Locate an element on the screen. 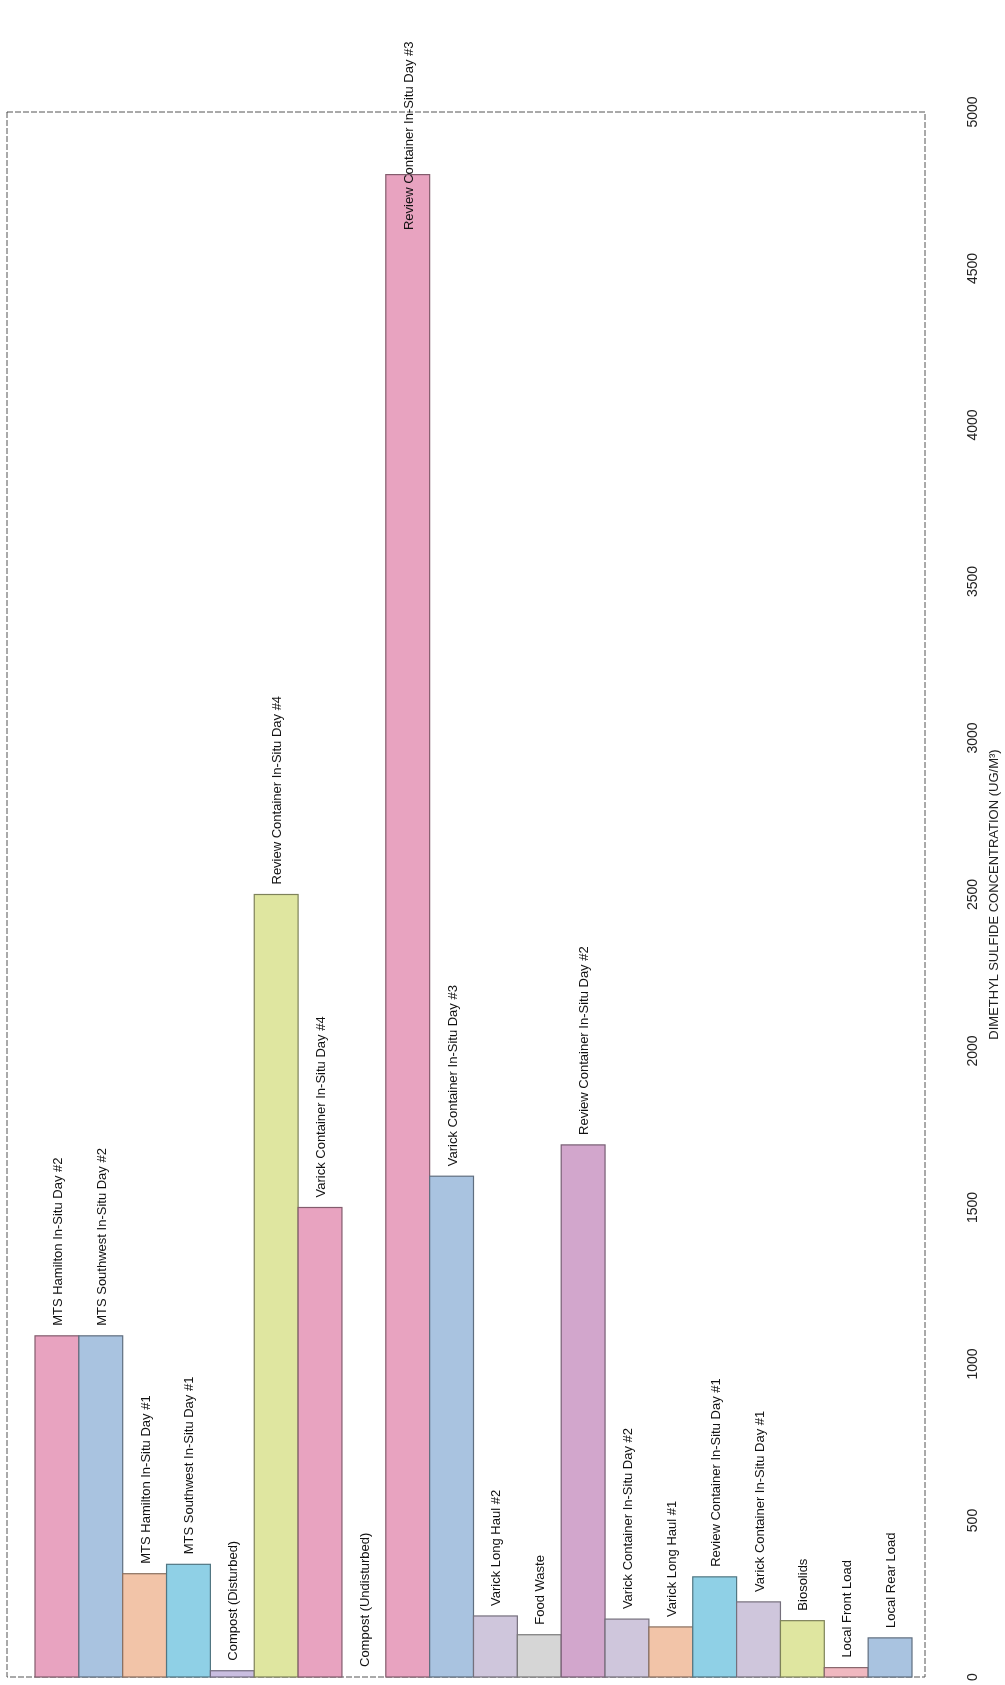 This screenshot has height=1685, width=1005. x-tick-label: MTS Southwest In-Situ Day #2 is located at coordinates (101, 1237).